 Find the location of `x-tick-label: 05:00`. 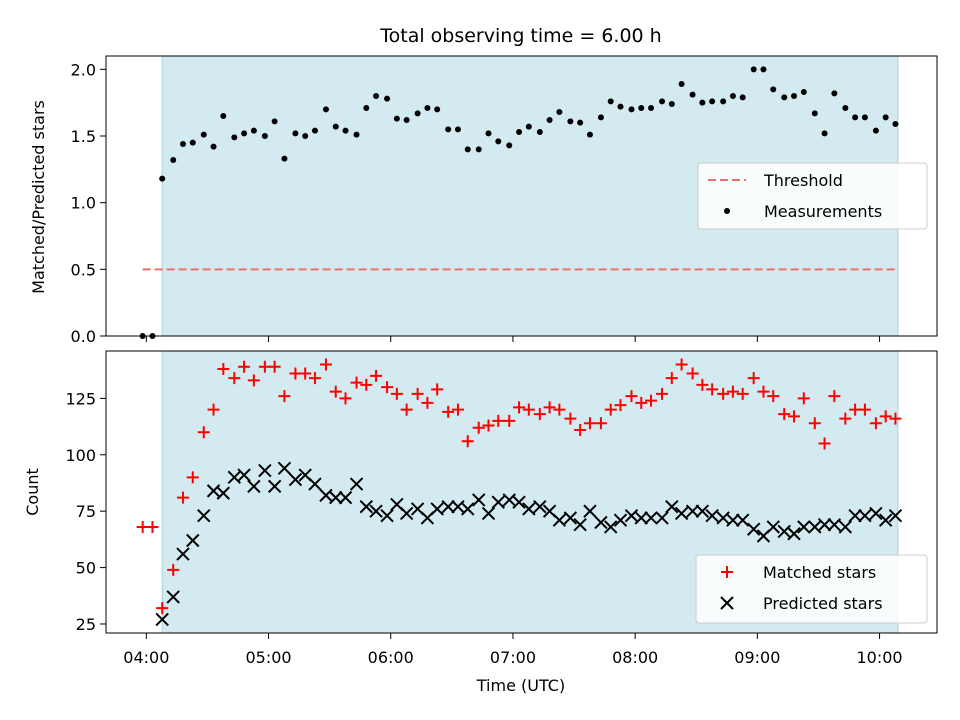

x-tick-label: 05:00 is located at coordinates (268, 657).